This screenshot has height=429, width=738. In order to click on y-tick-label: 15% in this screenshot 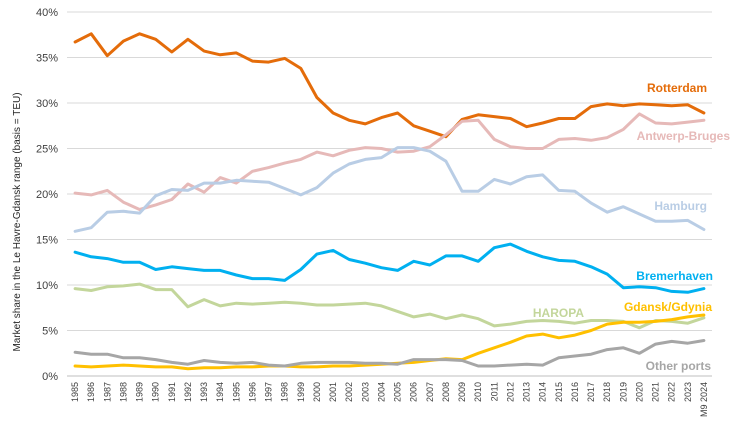, I will do `click(47, 241)`.